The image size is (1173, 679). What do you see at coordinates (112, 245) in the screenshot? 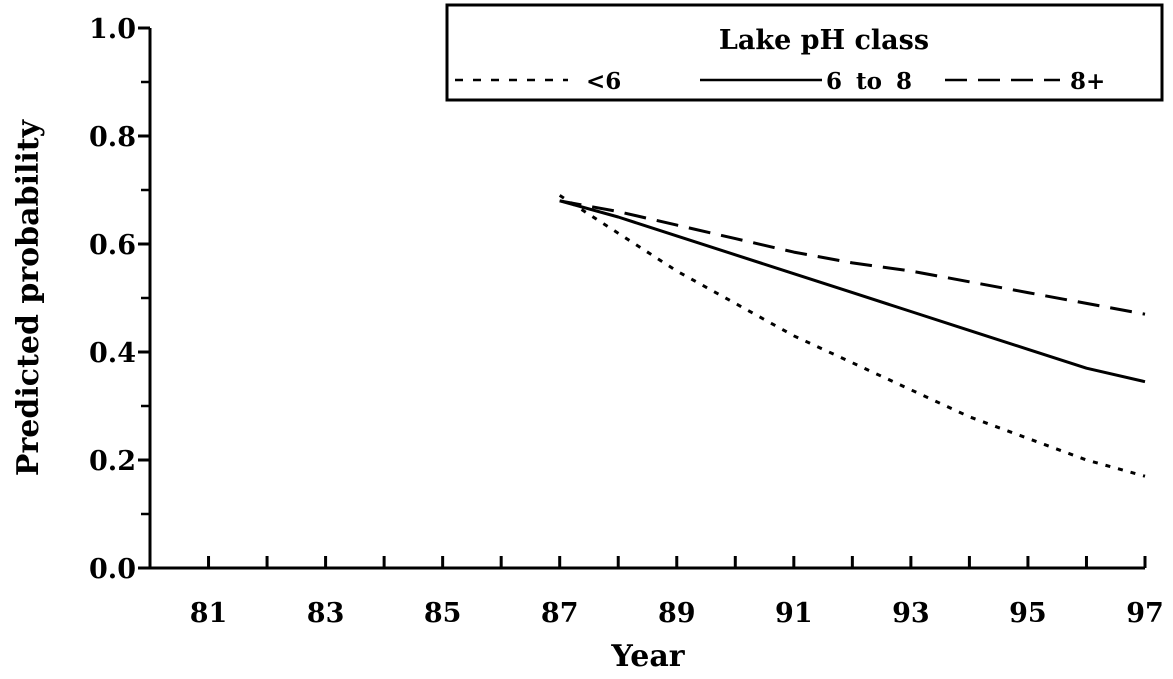
I see `y-tick-label: 0.6` at bounding box center [112, 245].